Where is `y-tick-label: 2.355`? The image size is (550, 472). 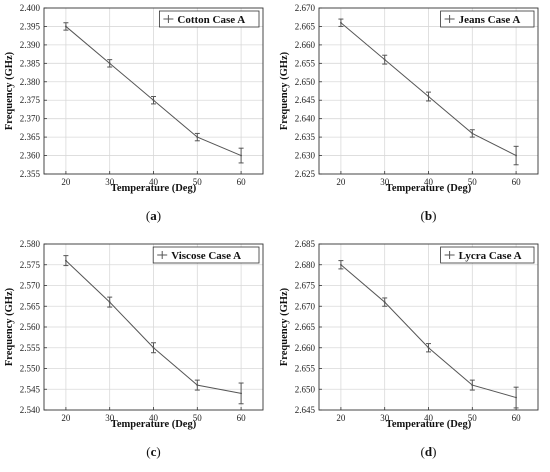
y-tick-label: 2.355 is located at coordinates (30, 174).